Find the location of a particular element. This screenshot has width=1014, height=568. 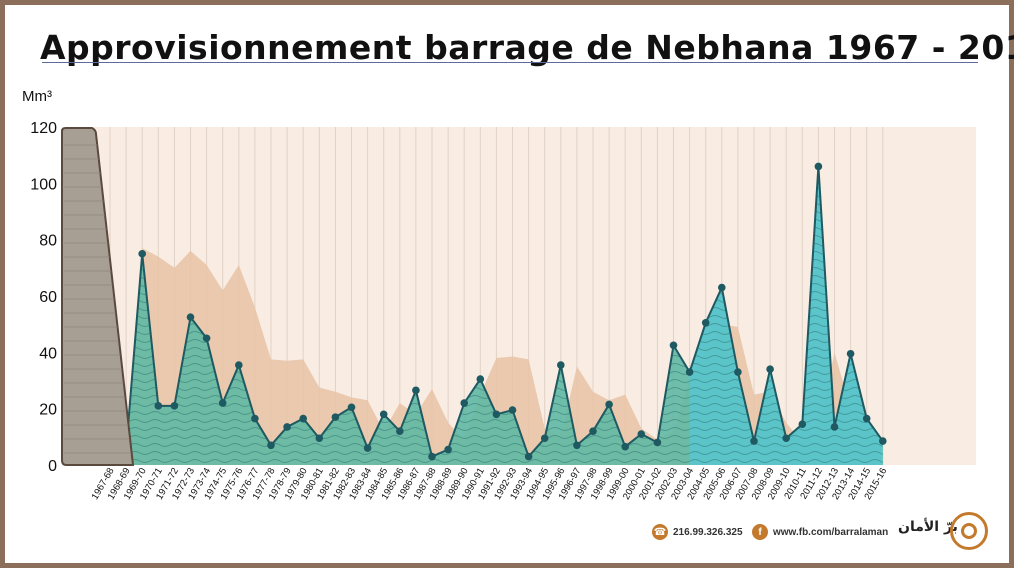

y-tick-label: 80 is located at coordinates (48, 241).